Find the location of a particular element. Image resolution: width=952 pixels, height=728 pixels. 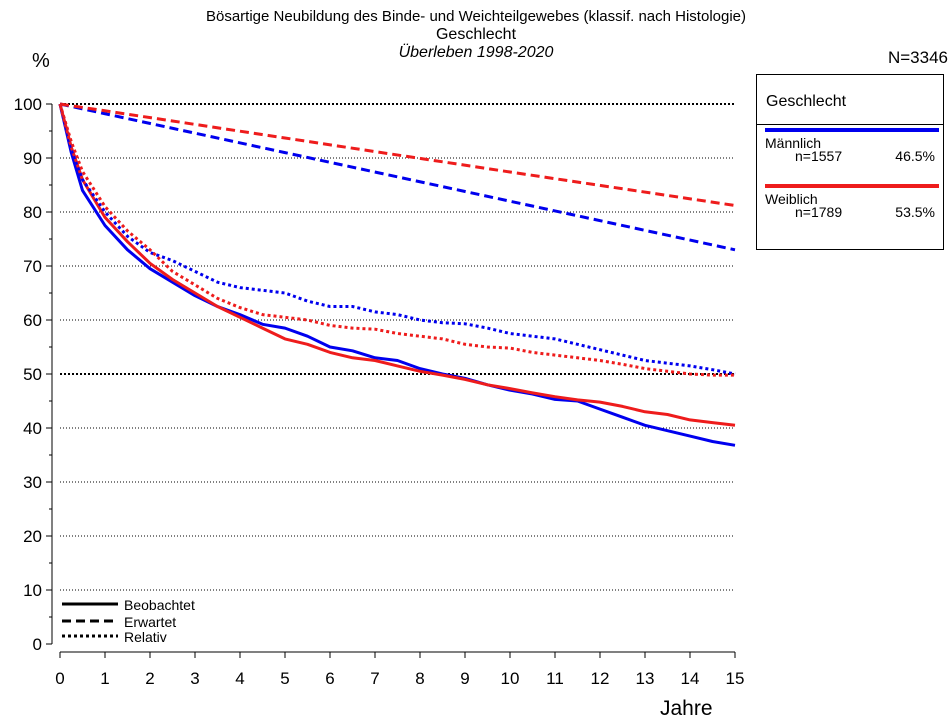

legend-line-male is located at coordinates (852, 130).